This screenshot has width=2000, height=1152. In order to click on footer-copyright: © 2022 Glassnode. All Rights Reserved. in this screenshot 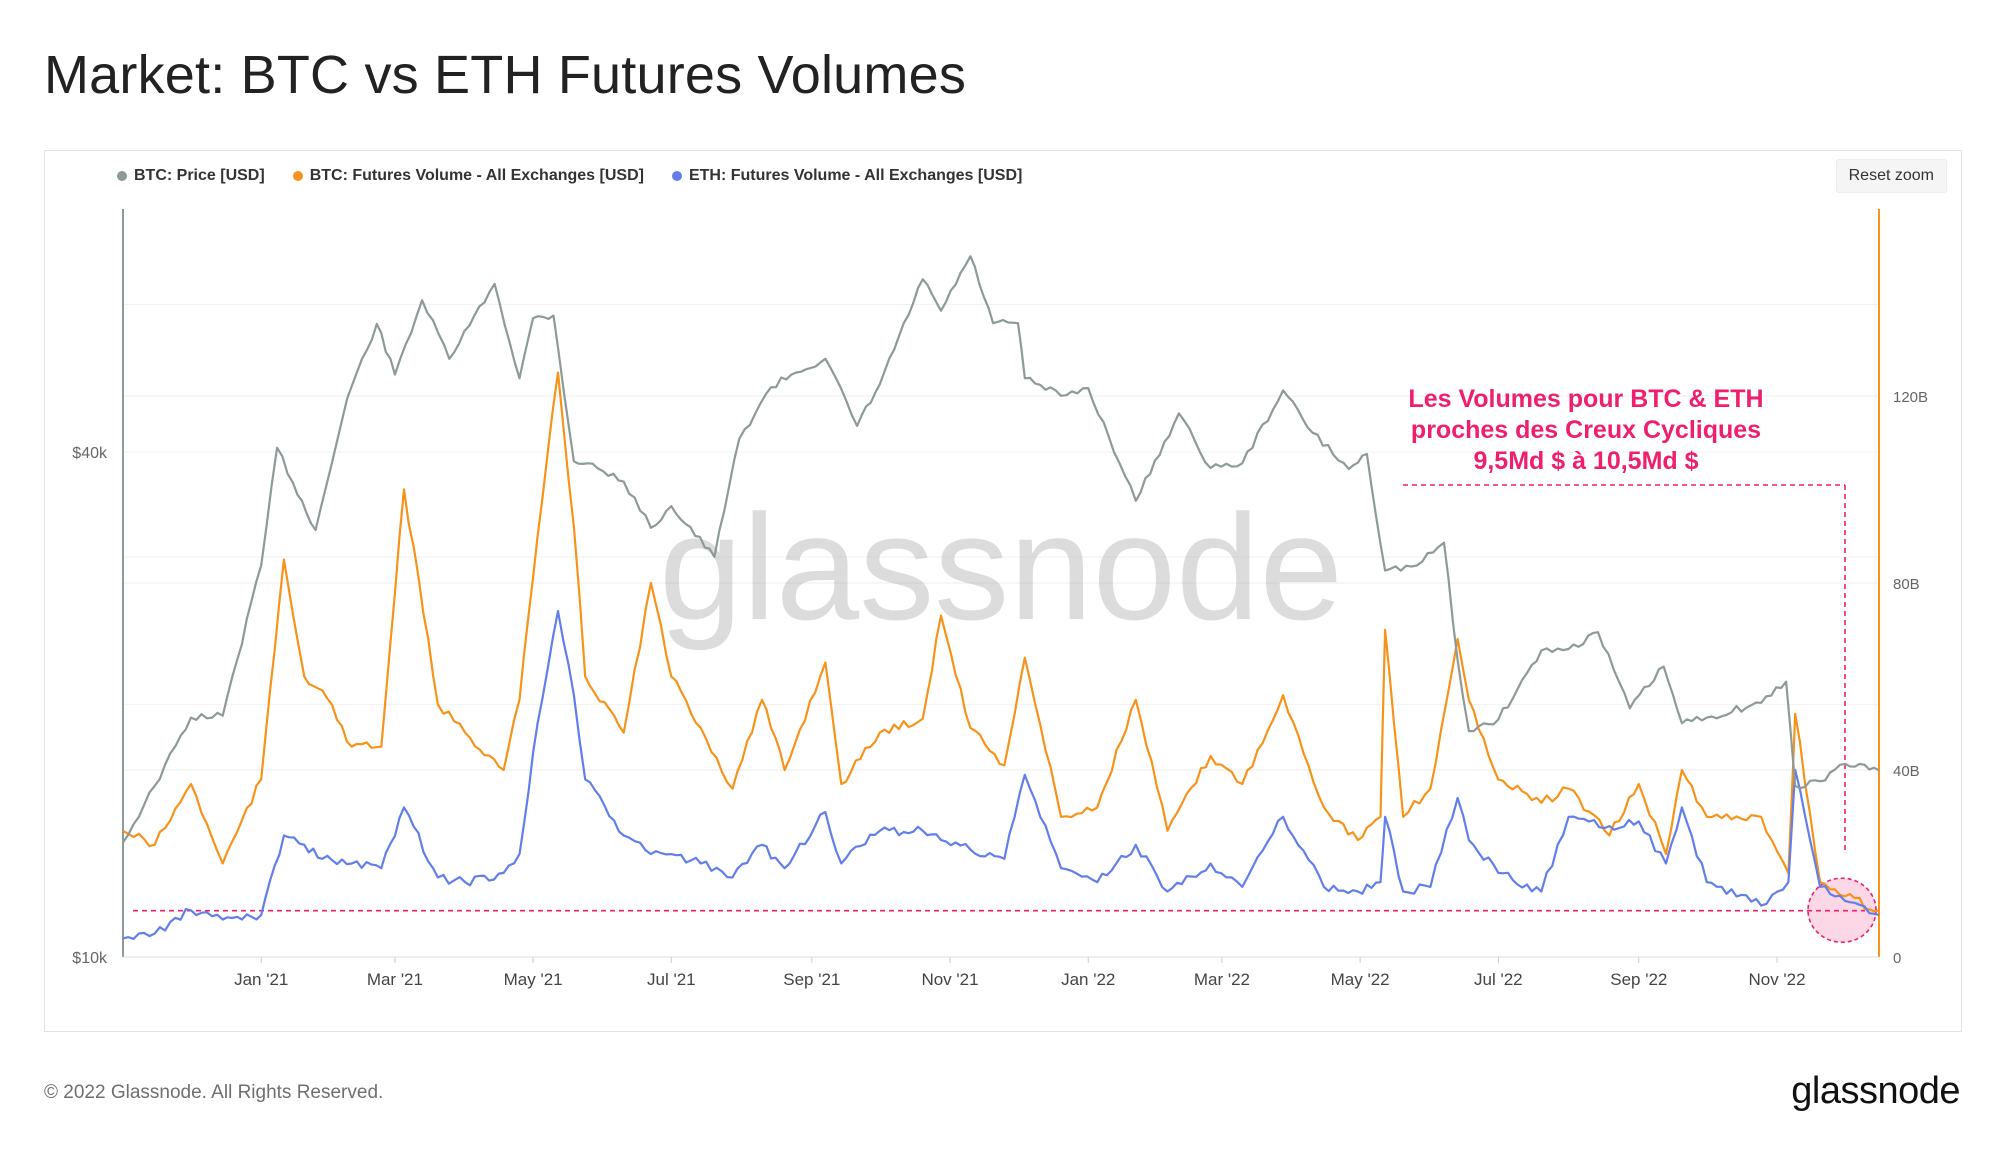, I will do `click(214, 1092)`.